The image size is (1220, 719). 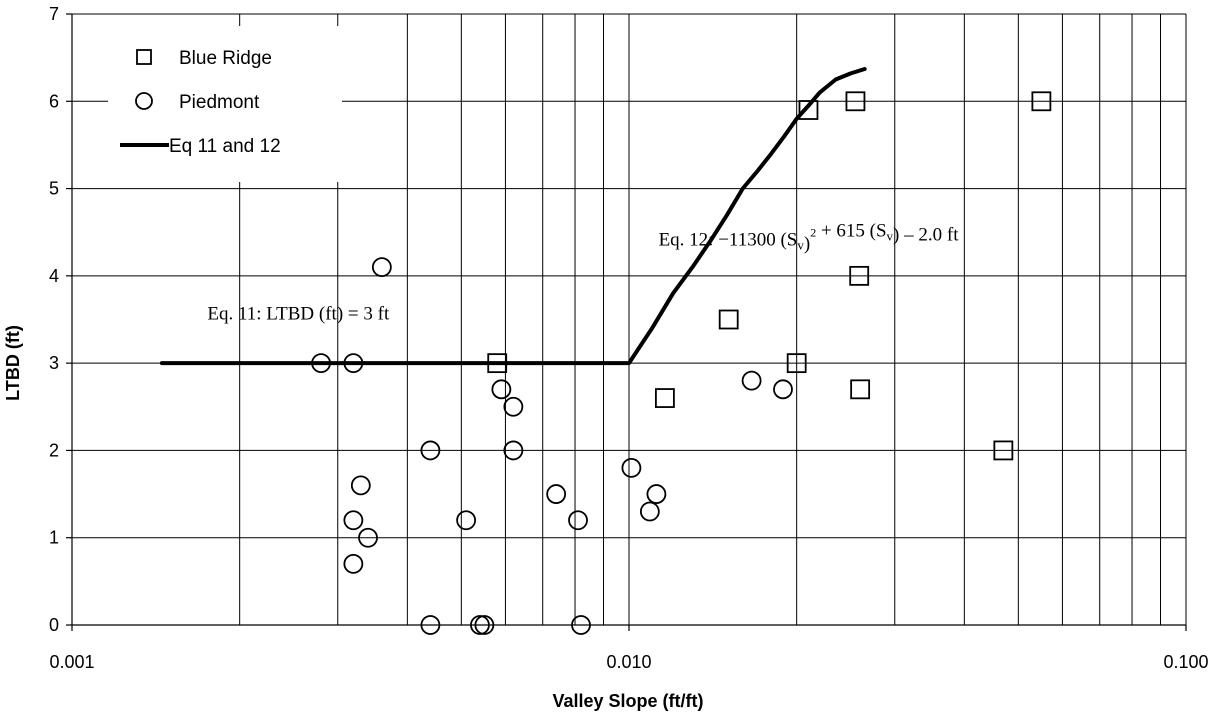 I want to click on legend-label-eq-11-and-12: Eq 11 and 12, so click(x=225, y=146).